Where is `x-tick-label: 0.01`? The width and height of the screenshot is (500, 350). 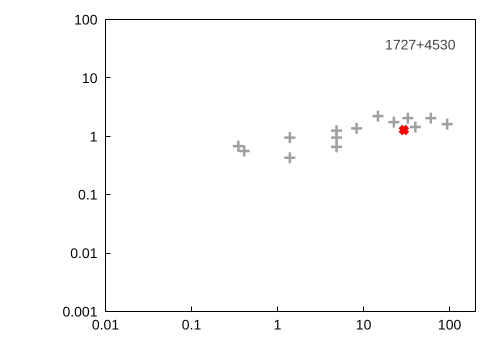 x-tick-label: 0.01 is located at coordinates (106, 324).